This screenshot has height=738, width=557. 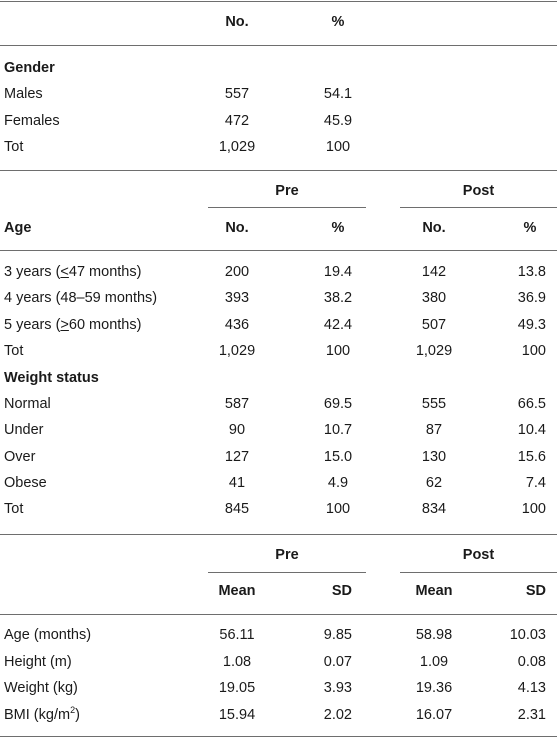 What do you see at coordinates (478, 207) in the screenshot?
I see `rule-post-span` at bounding box center [478, 207].